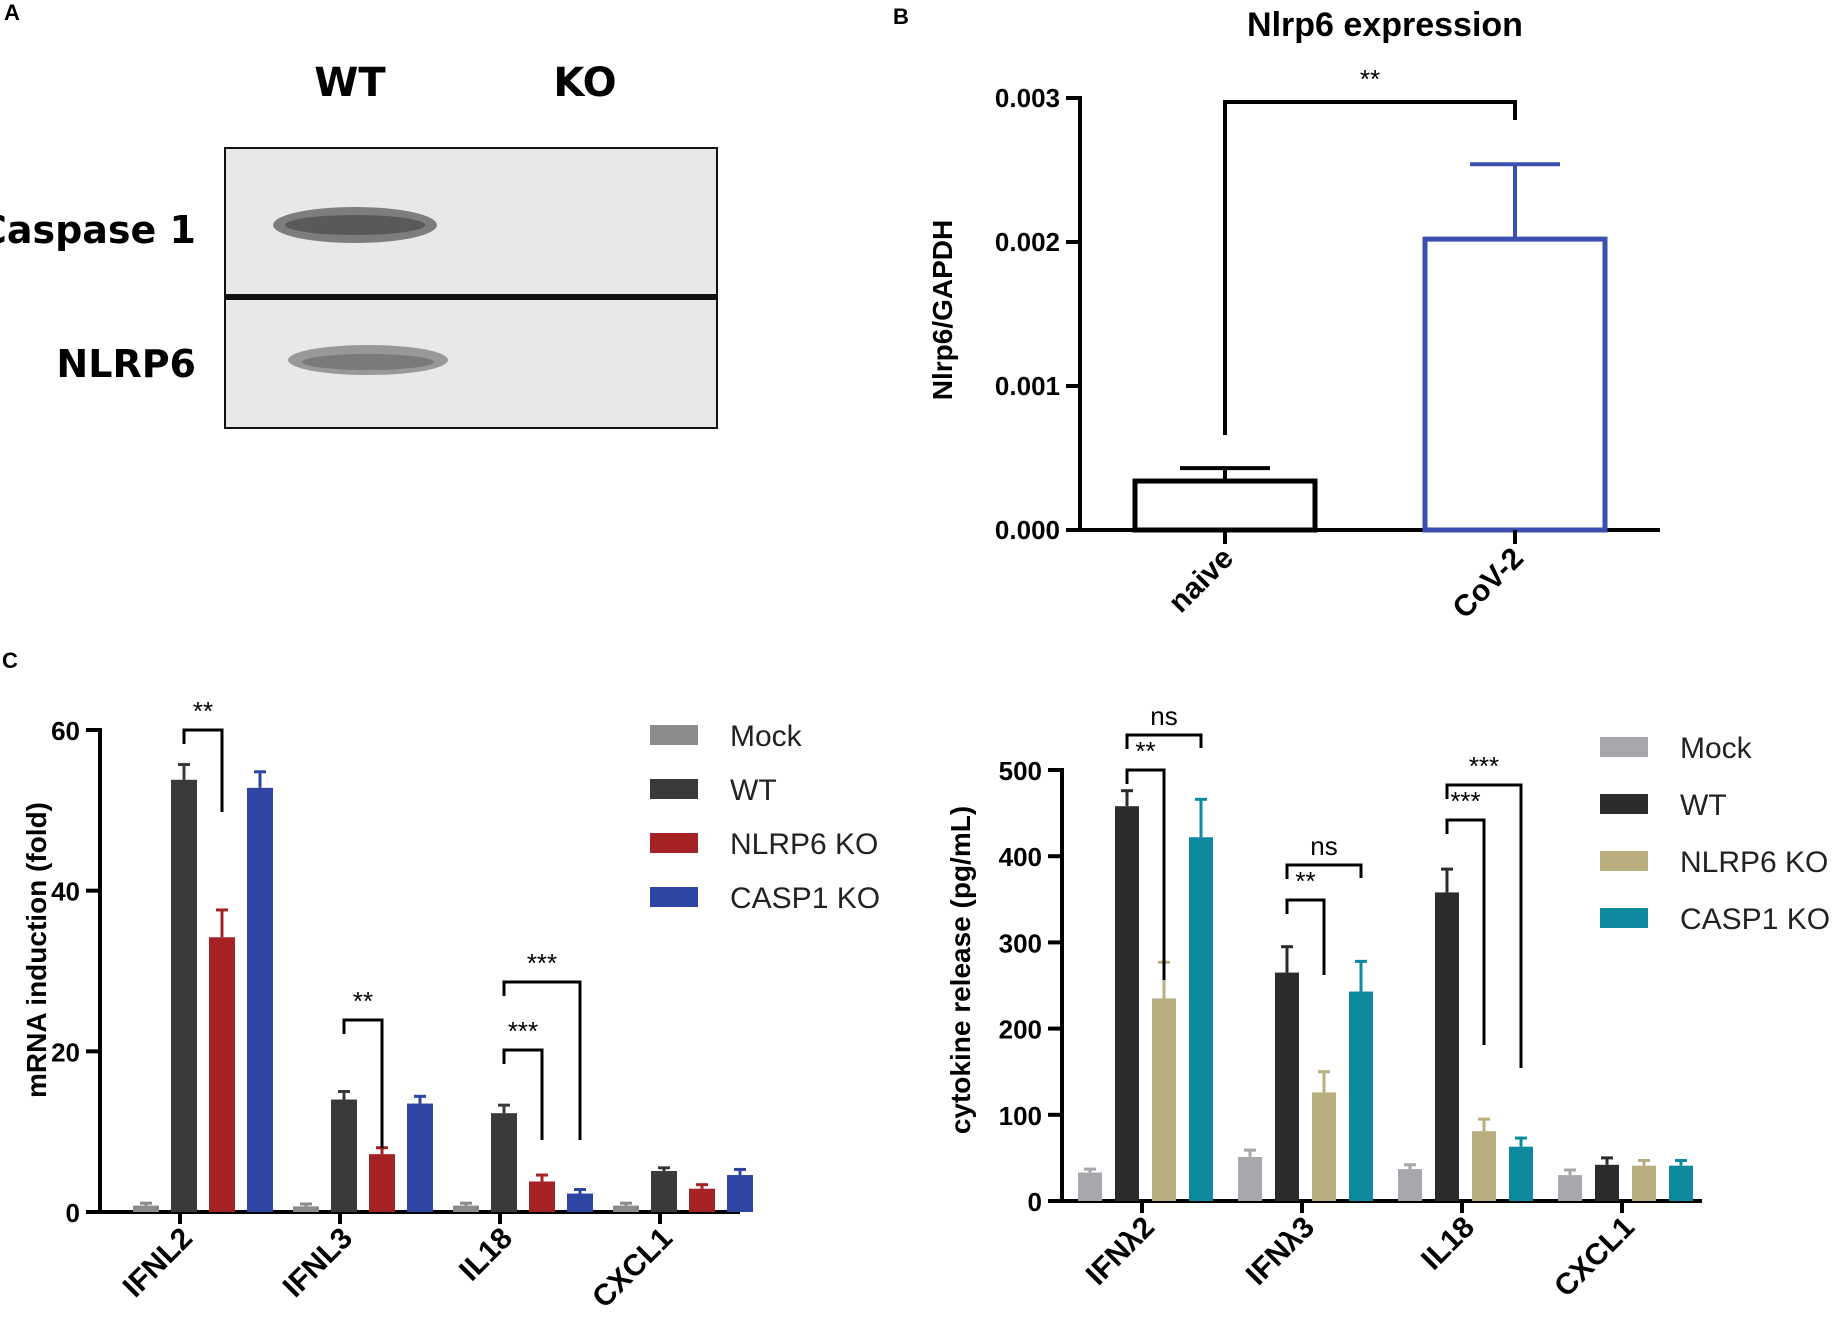  What do you see at coordinates (1163, 716) in the screenshot?
I see `significance-label: ns` at bounding box center [1163, 716].